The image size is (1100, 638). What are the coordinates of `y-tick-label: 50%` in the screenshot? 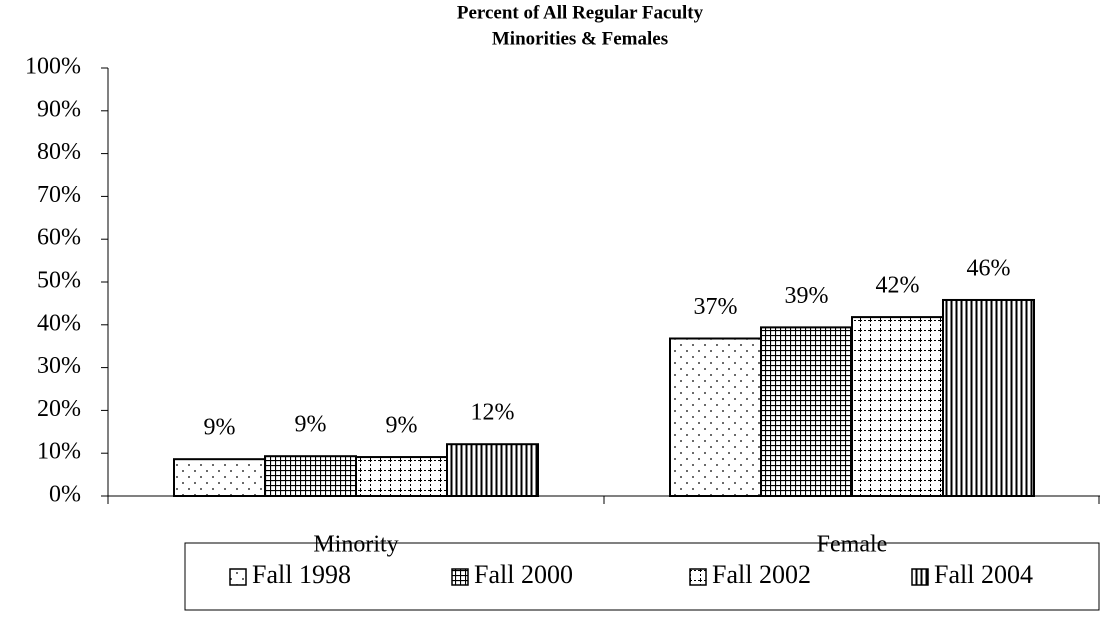 It's located at (59, 281).